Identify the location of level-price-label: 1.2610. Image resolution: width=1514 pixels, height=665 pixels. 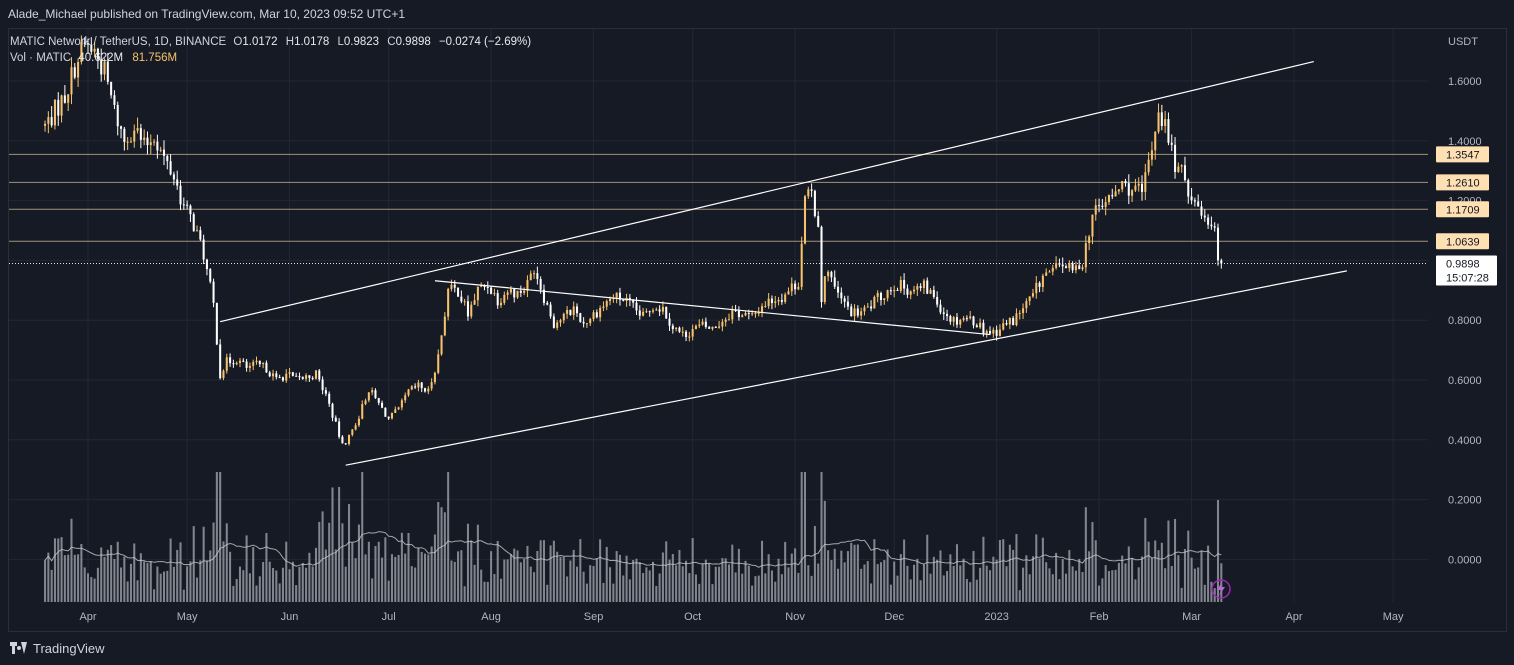
(1463, 183).